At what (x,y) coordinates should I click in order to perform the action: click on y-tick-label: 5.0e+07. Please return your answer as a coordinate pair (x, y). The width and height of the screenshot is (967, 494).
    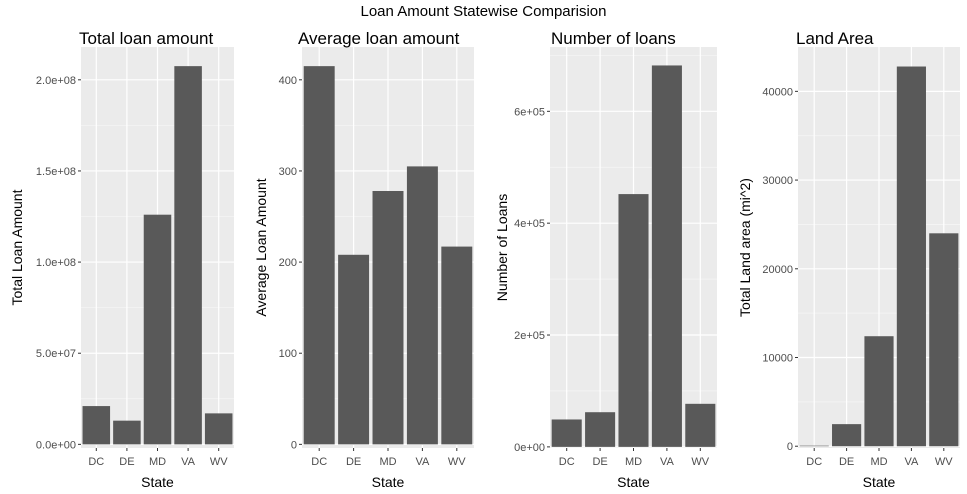
    Looking at the image, I should click on (56, 354).